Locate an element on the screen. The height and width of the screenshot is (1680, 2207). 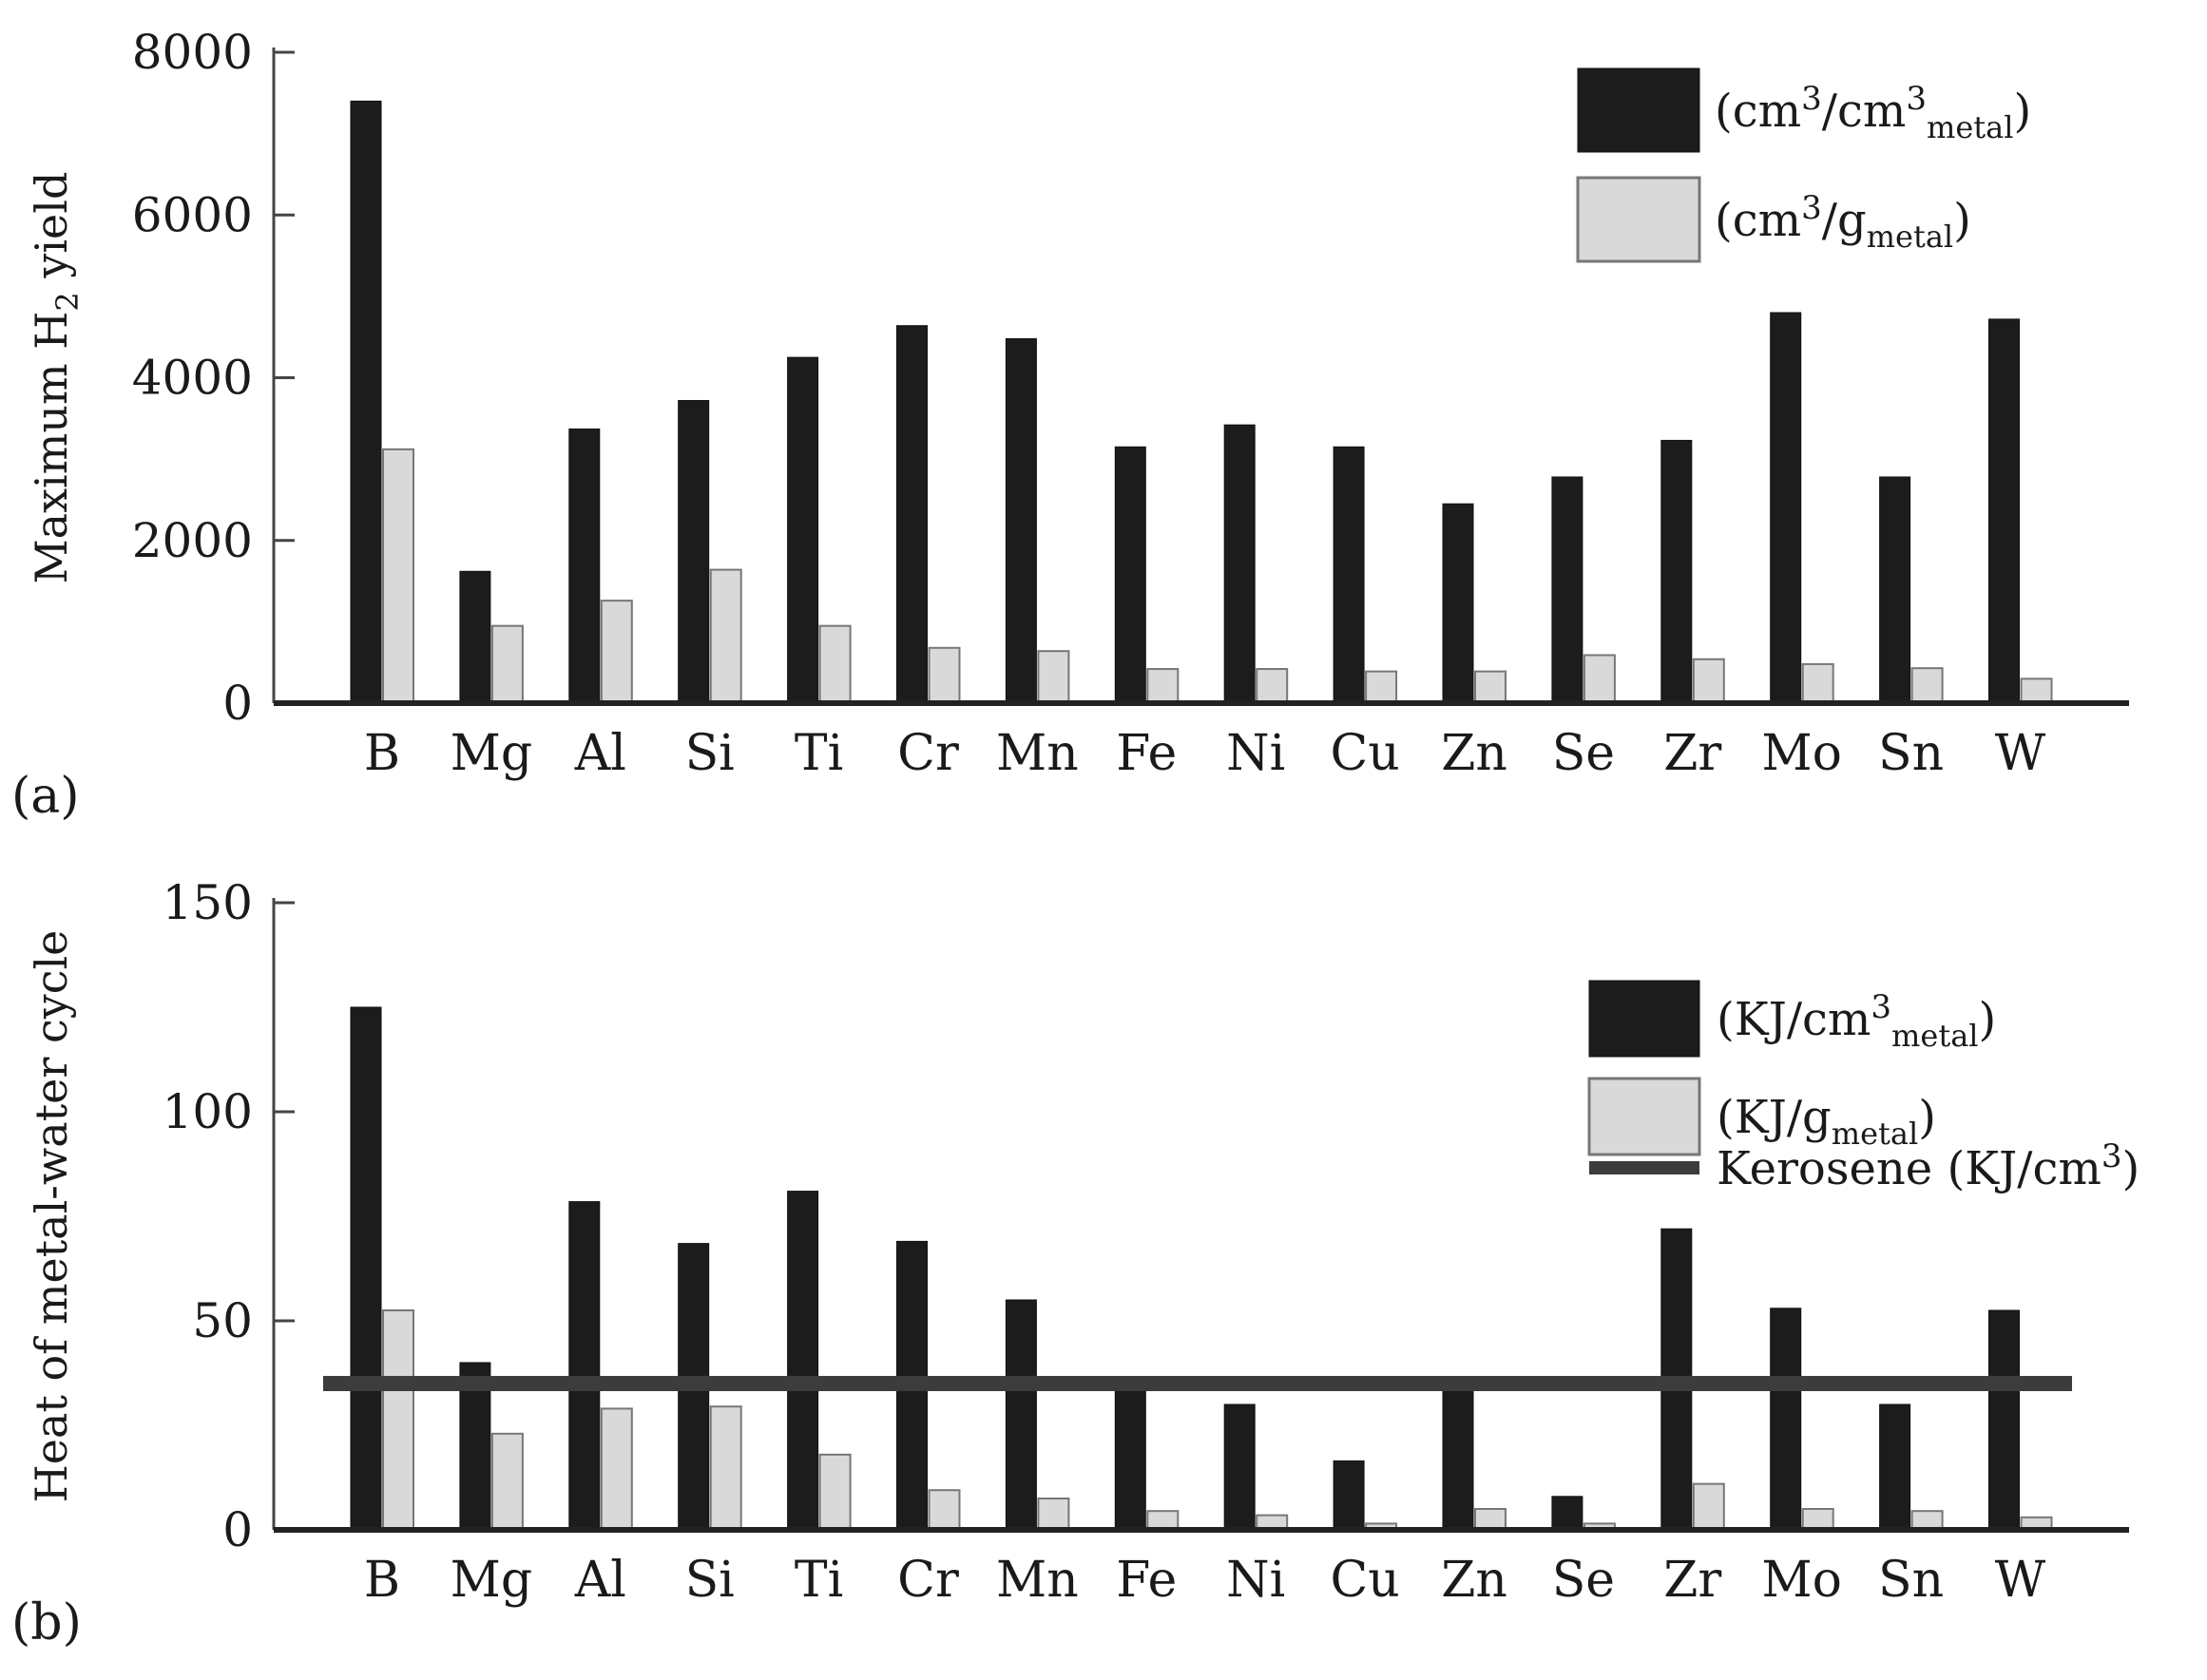
y-axis-title-tail: yield is located at coordinates (51, 232).